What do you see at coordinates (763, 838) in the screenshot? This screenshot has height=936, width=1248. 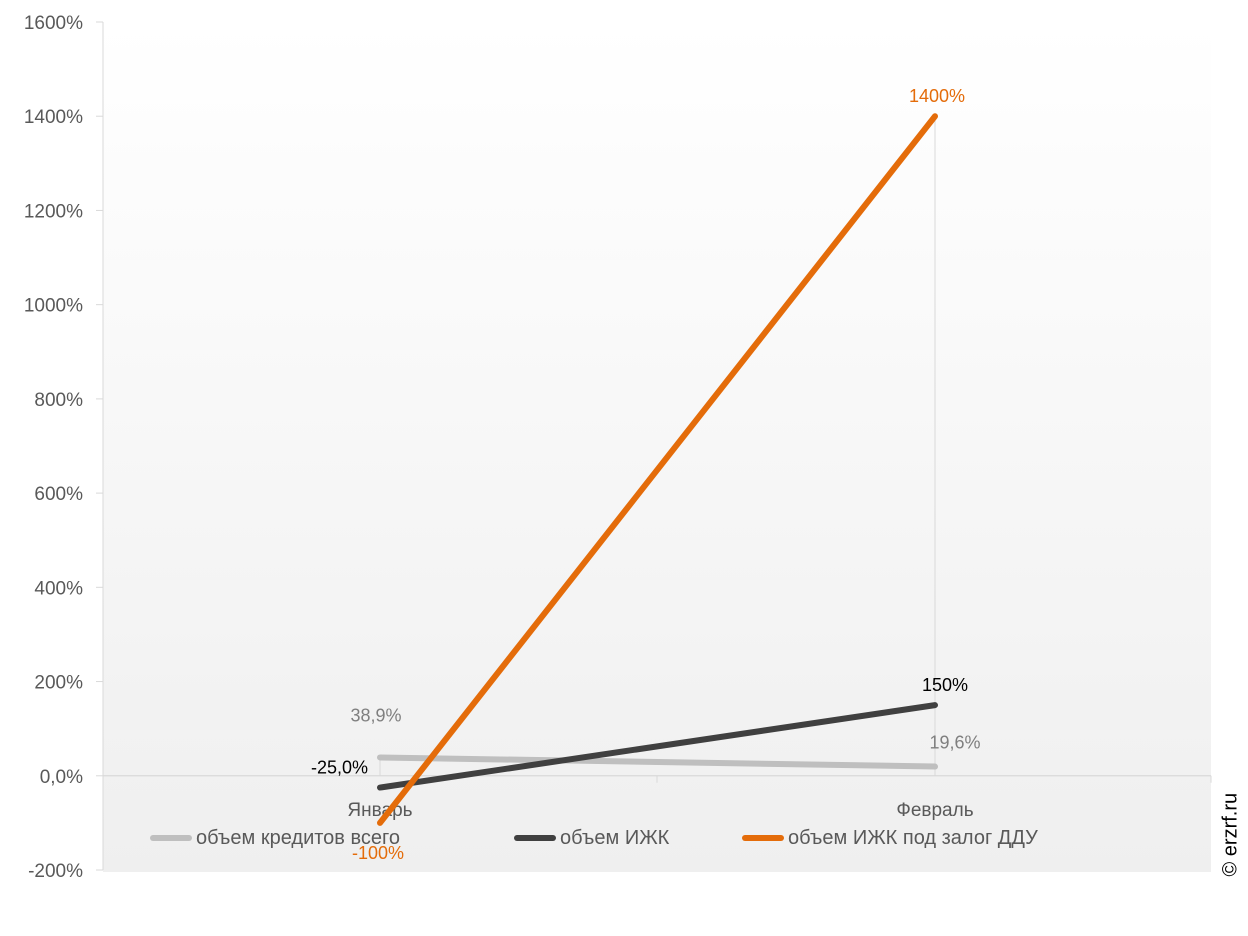 I see `legend-swatch-izhk-ddu` at bounding box center [763, 838].